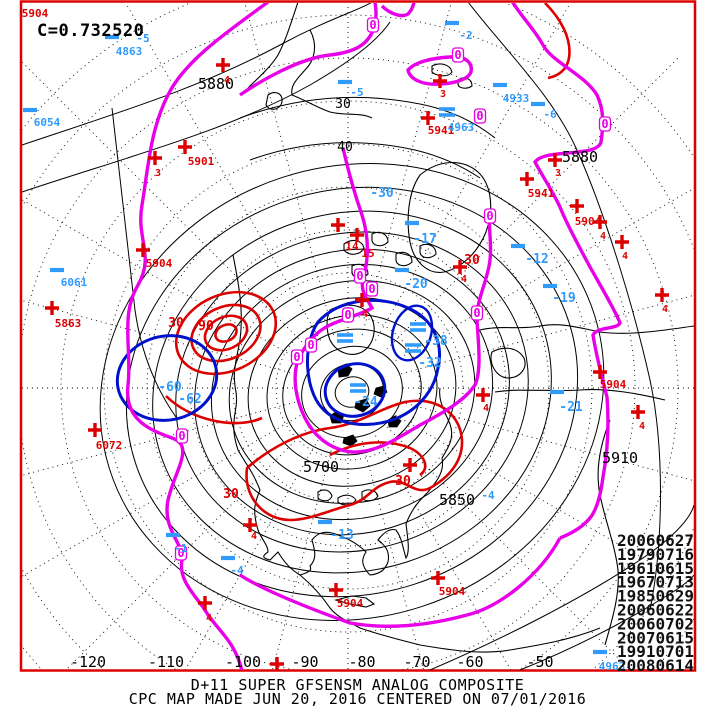 Image resolution: width=715 pixels, height=715 pixels. I want to click on blue-station-value: 4963, so click(461, 127).